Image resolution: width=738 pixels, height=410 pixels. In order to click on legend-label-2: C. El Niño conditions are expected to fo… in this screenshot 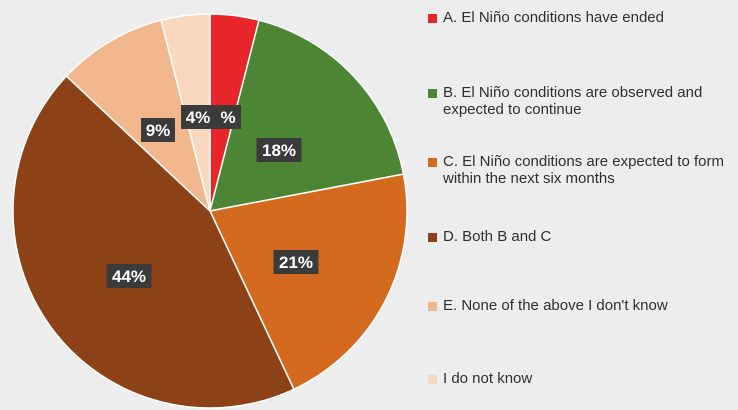, I will do `click(583, 170)`.